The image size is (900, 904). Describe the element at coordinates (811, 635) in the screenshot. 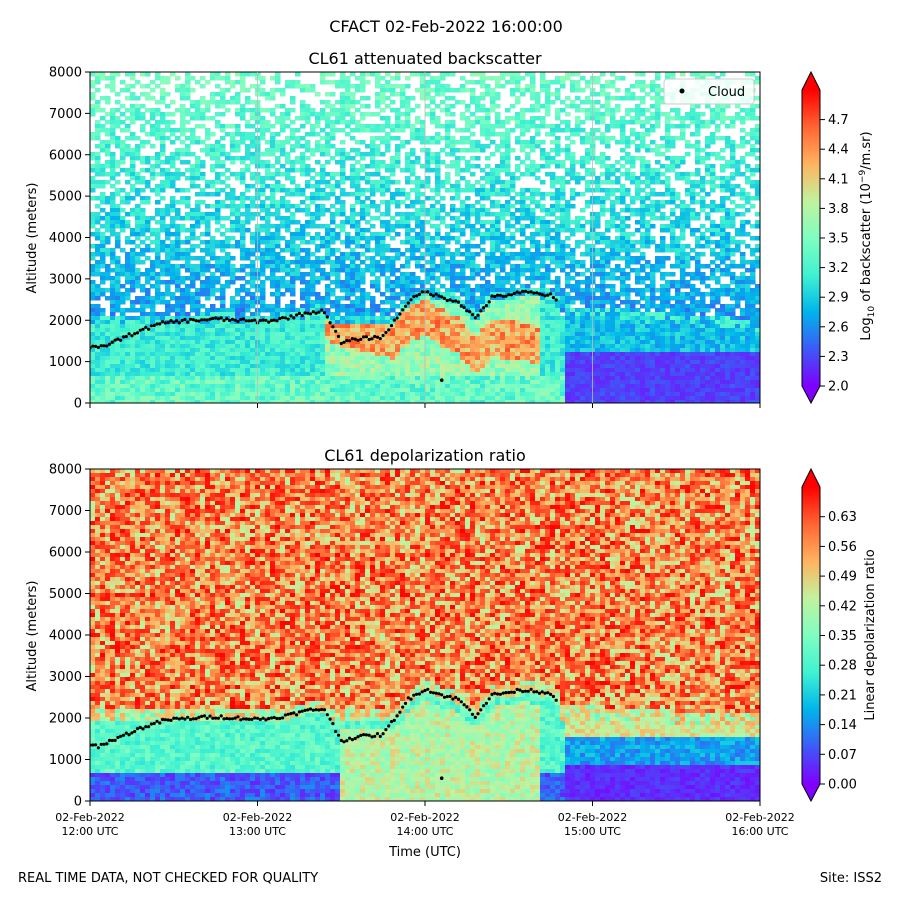

I see `depol-colorbar-bar` at that location.